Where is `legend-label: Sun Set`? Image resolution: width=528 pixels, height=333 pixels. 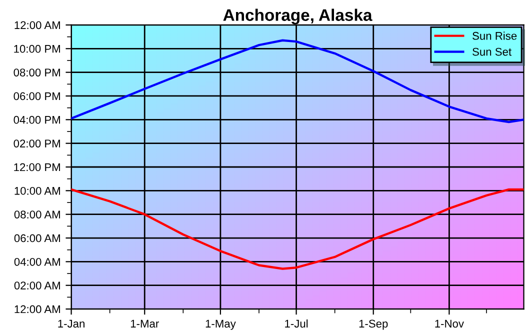
legend-label: Sun Set is located at coordinates (492, 52).